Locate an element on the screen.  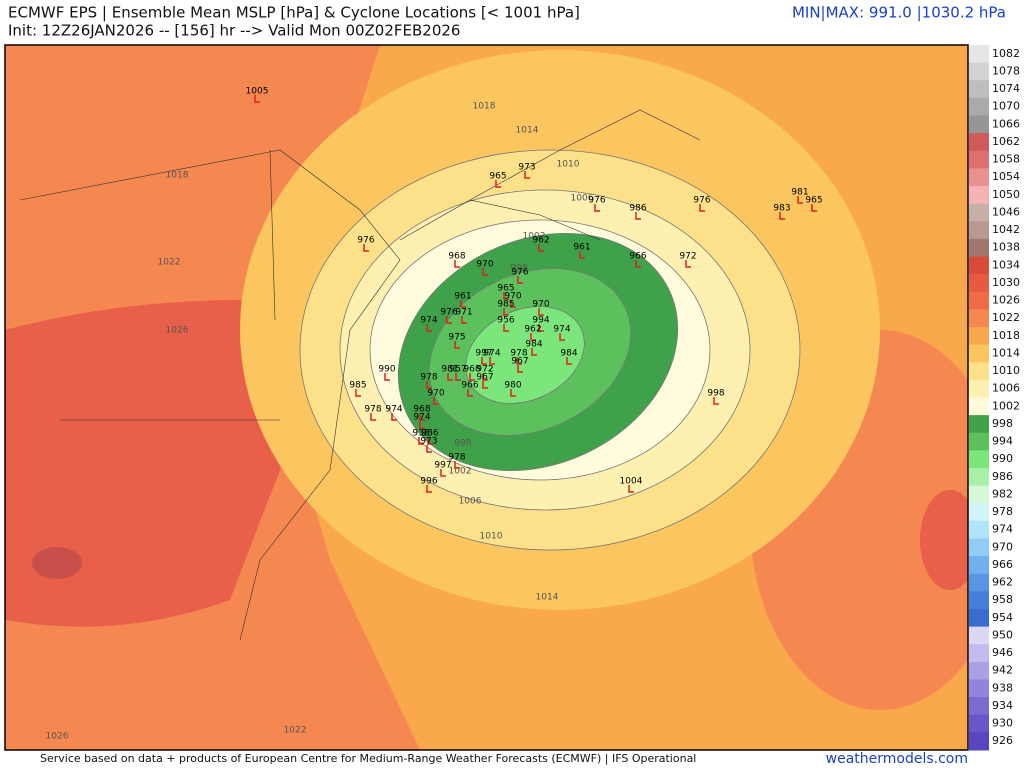
colorbar-label: 1054 is located at coordinates (1006, 176).